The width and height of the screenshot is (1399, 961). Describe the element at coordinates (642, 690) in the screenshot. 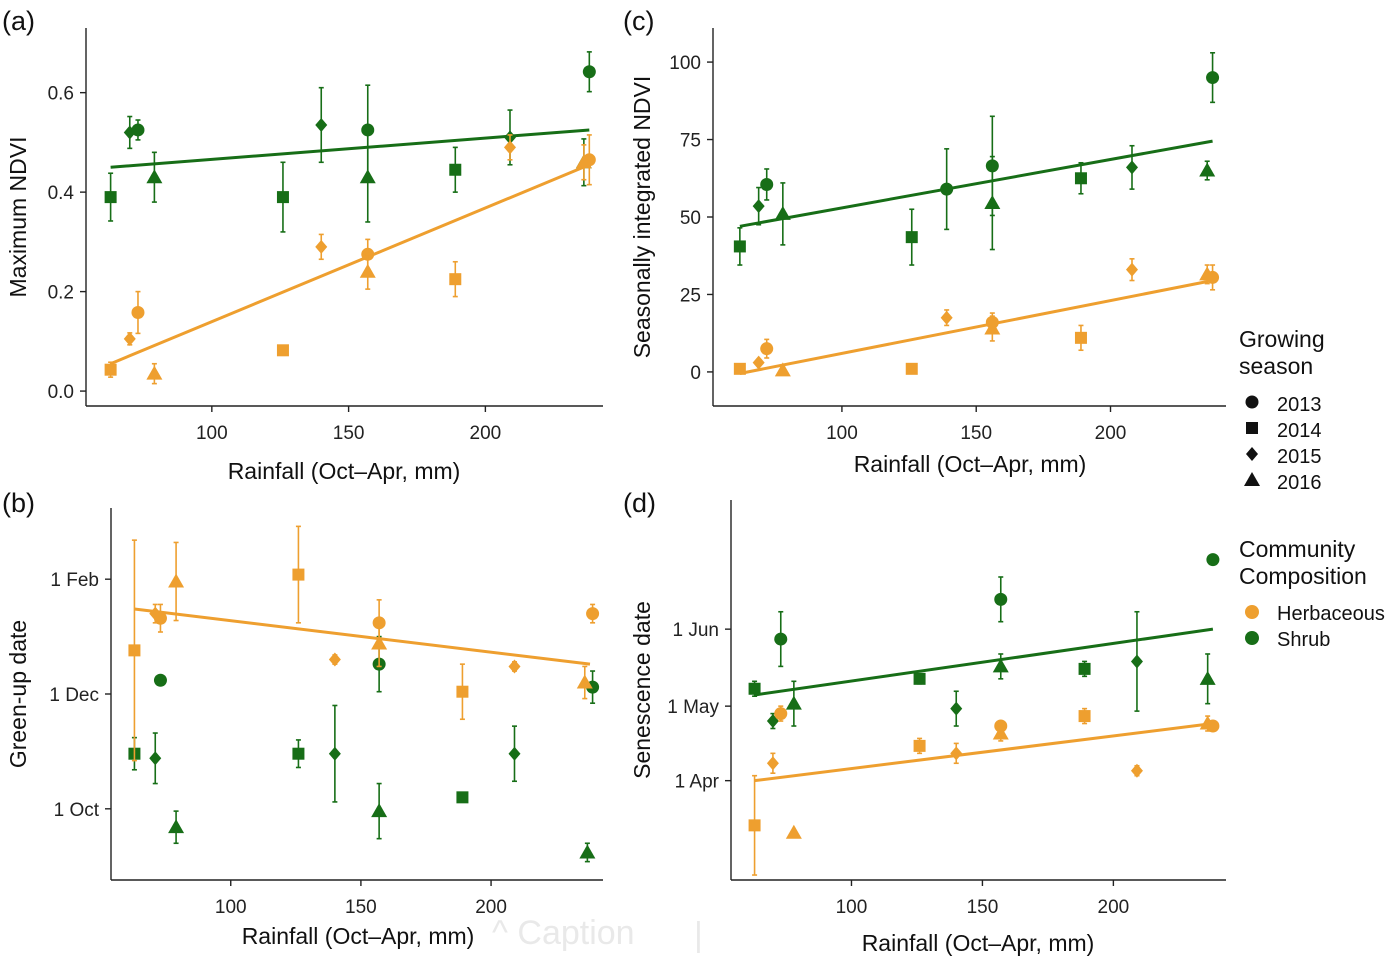

I see `panel-d-y-axis-title: Senescence date` at that location.